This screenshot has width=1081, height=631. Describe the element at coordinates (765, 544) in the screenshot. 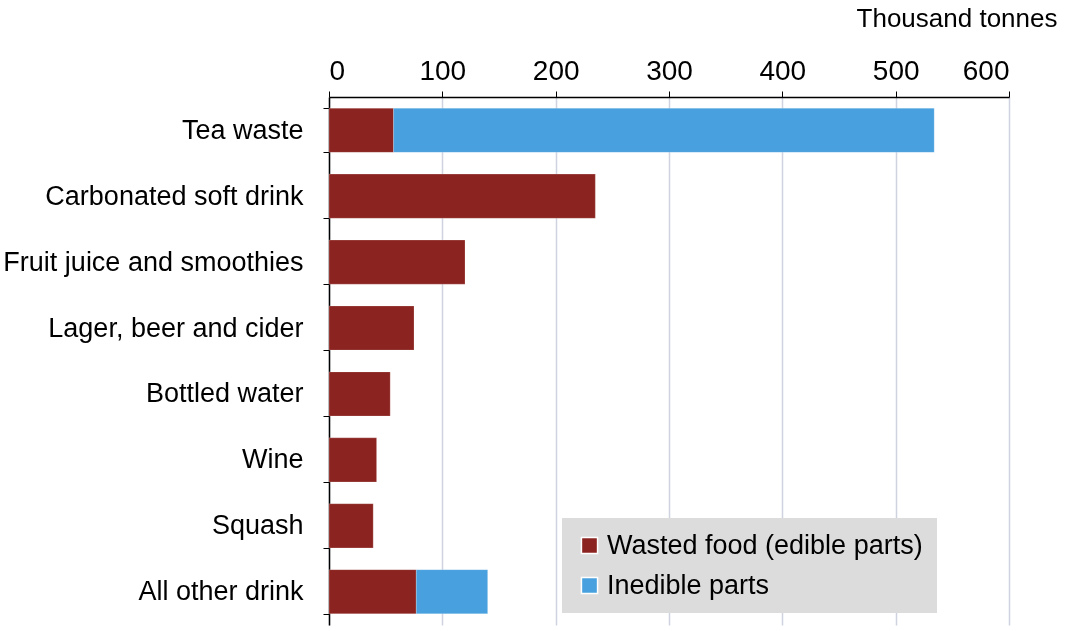

I see `legend-label: Wasted food (edible parts)` at that location.